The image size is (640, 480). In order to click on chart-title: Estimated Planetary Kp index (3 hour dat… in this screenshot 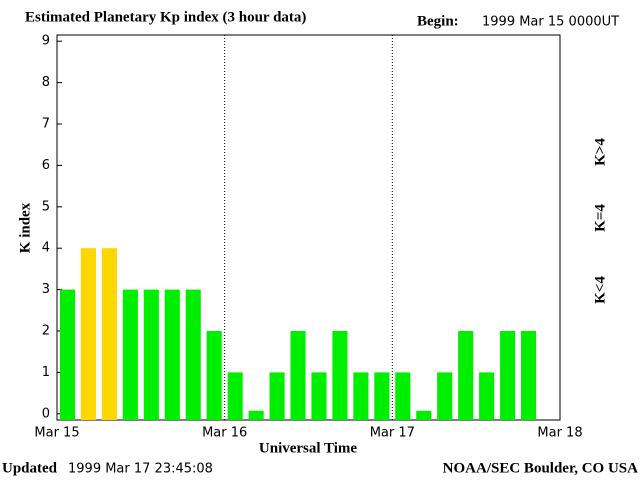, I will do `click(165, 17)`.